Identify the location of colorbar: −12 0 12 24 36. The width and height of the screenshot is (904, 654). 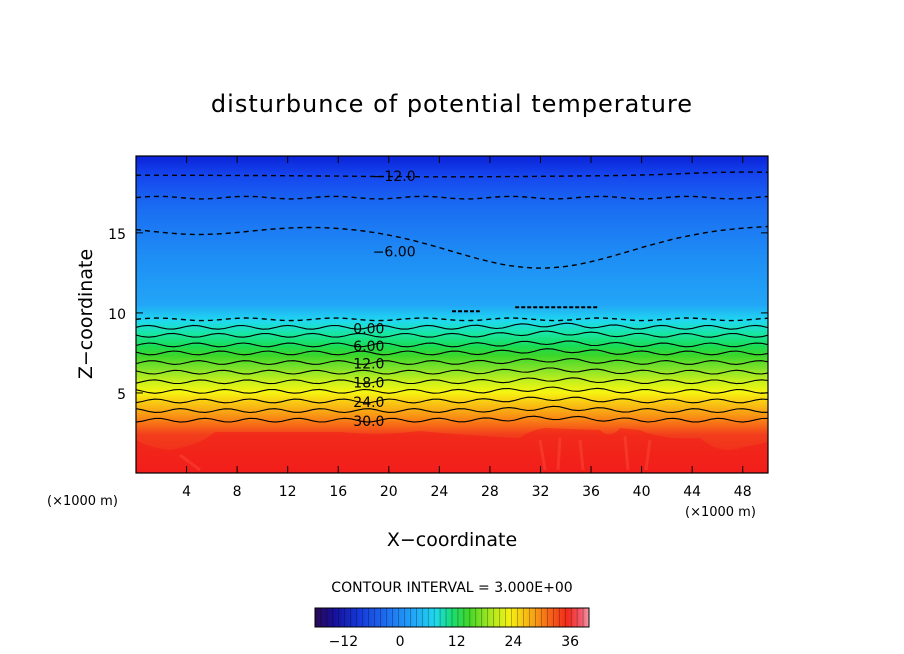
(452, 628).